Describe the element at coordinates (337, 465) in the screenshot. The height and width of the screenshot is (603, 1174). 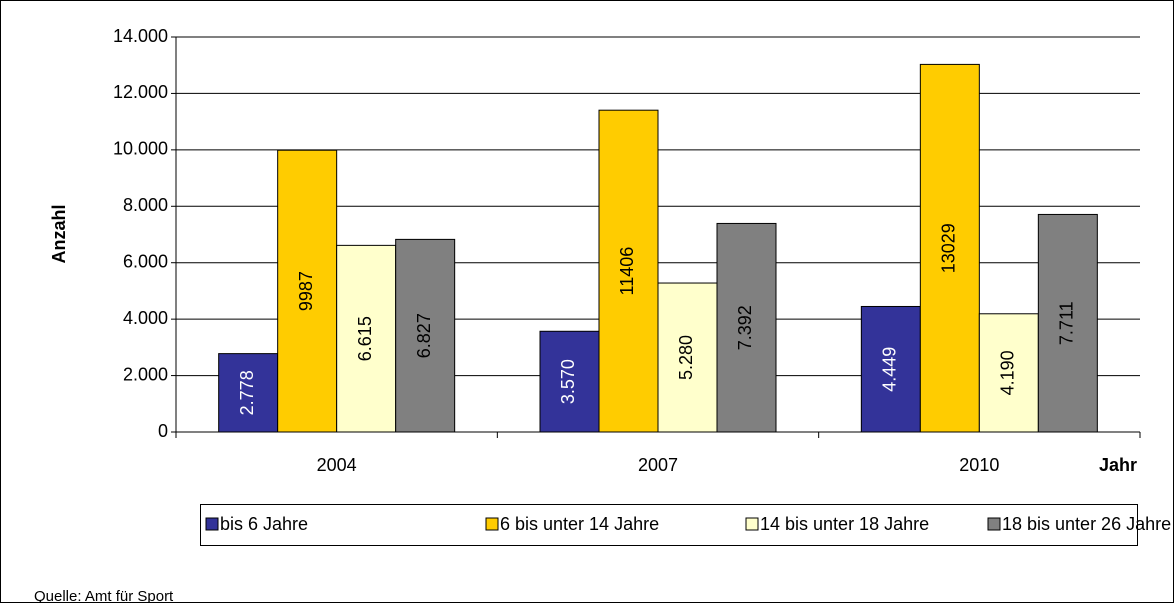
I see `x-tick-label: 2004` at that location.